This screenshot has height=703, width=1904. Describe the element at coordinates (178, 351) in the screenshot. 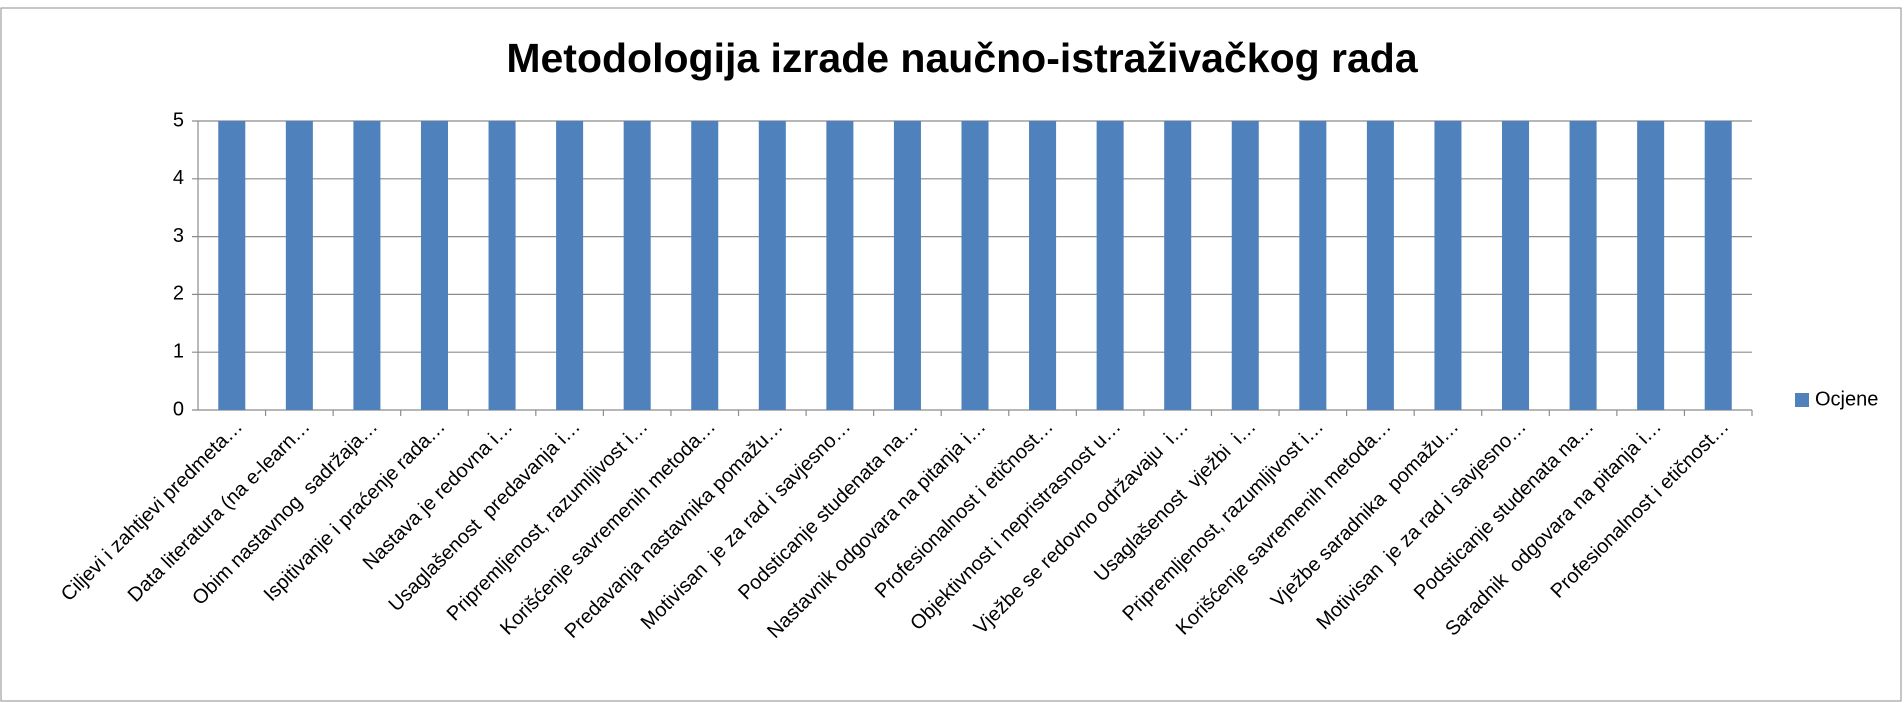

I see `y-tick-label: 1` at that location.